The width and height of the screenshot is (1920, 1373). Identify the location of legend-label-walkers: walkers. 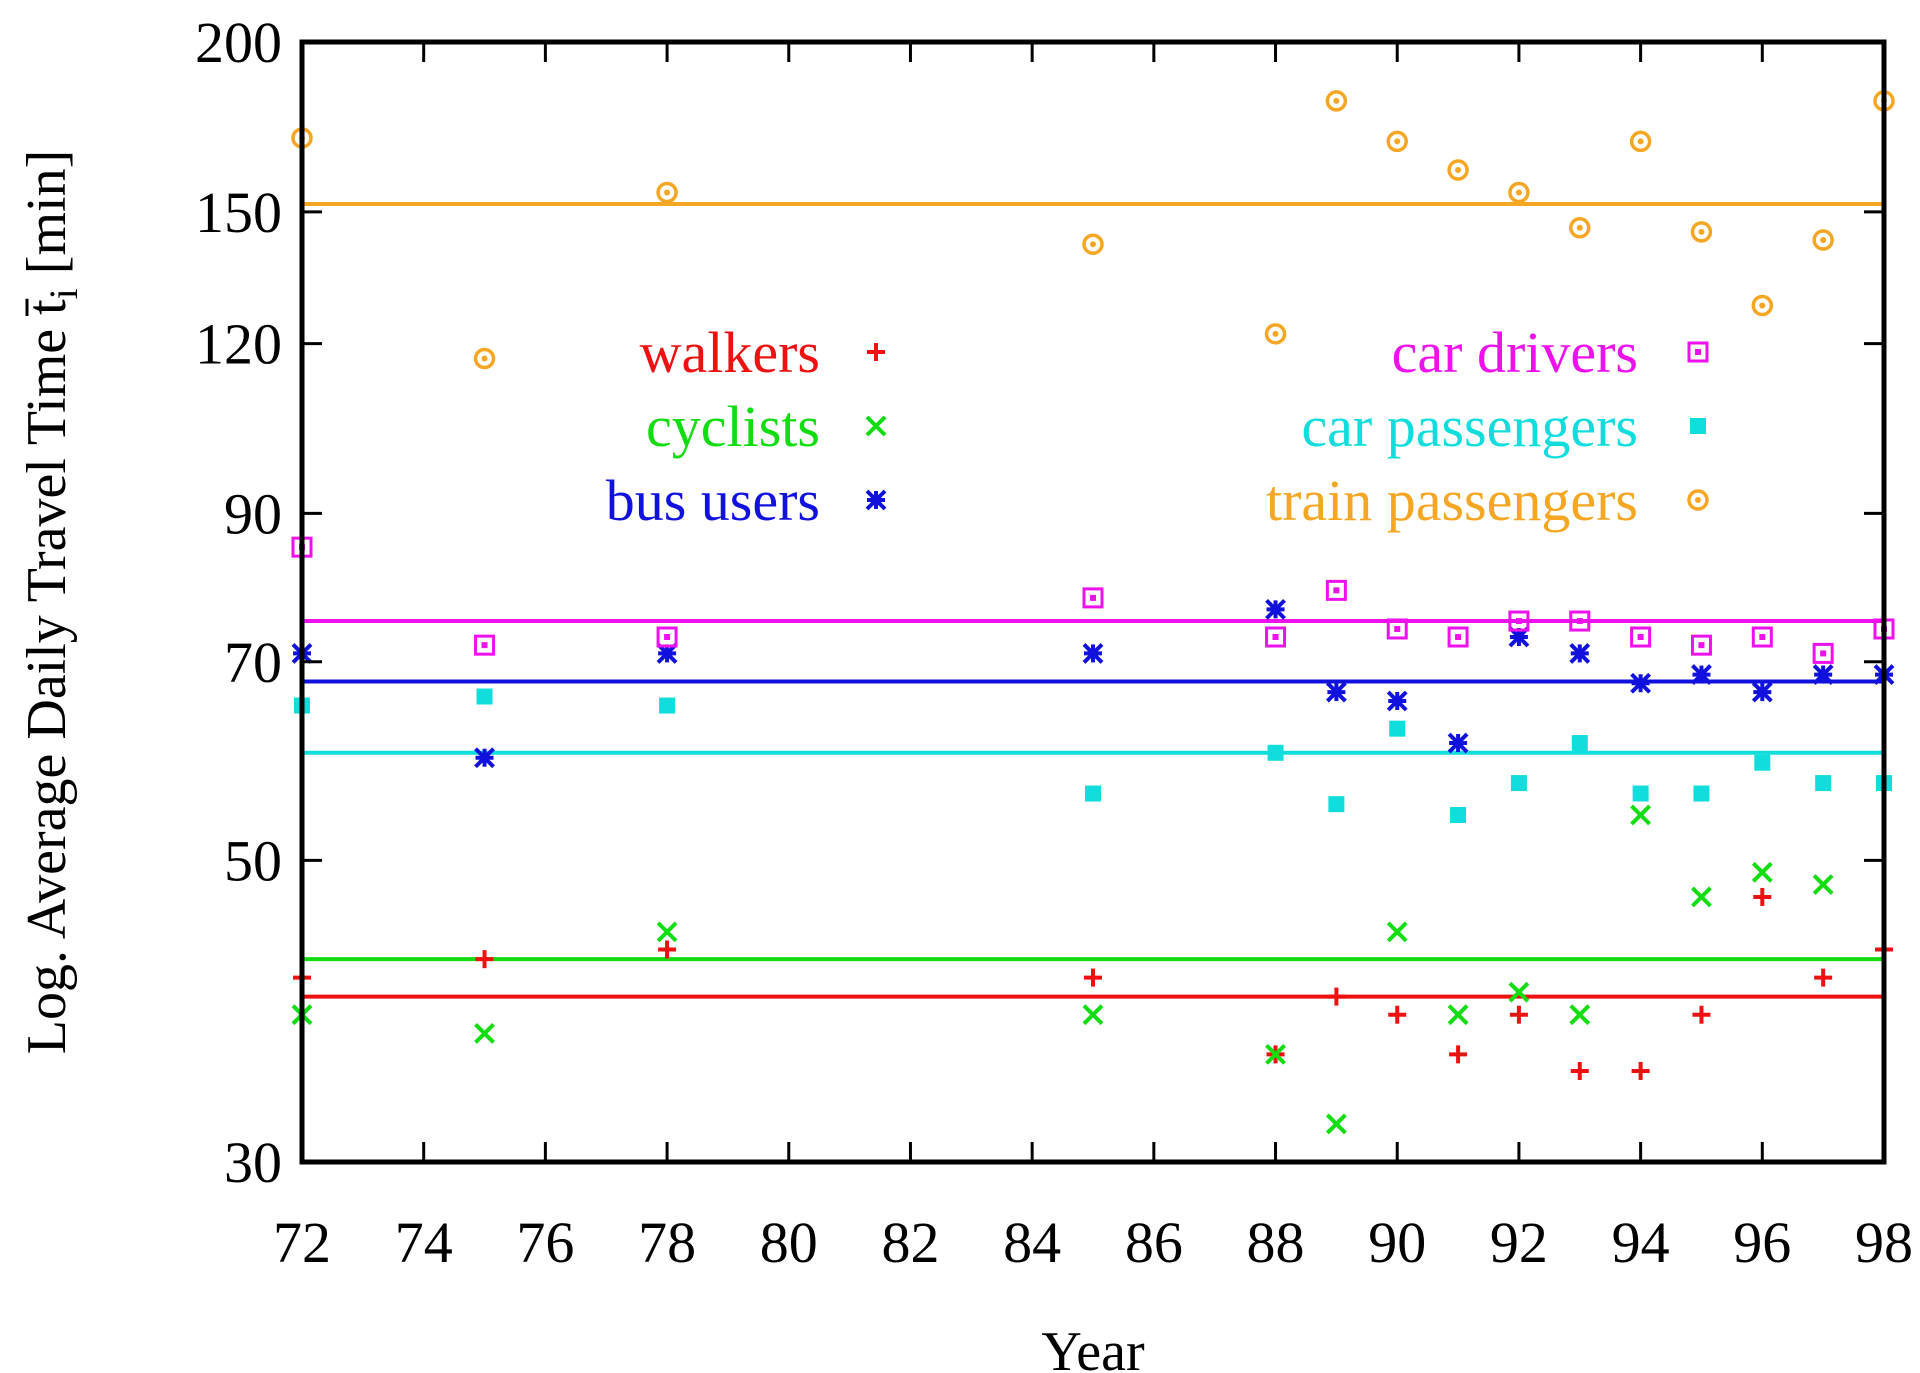
(730, 352).